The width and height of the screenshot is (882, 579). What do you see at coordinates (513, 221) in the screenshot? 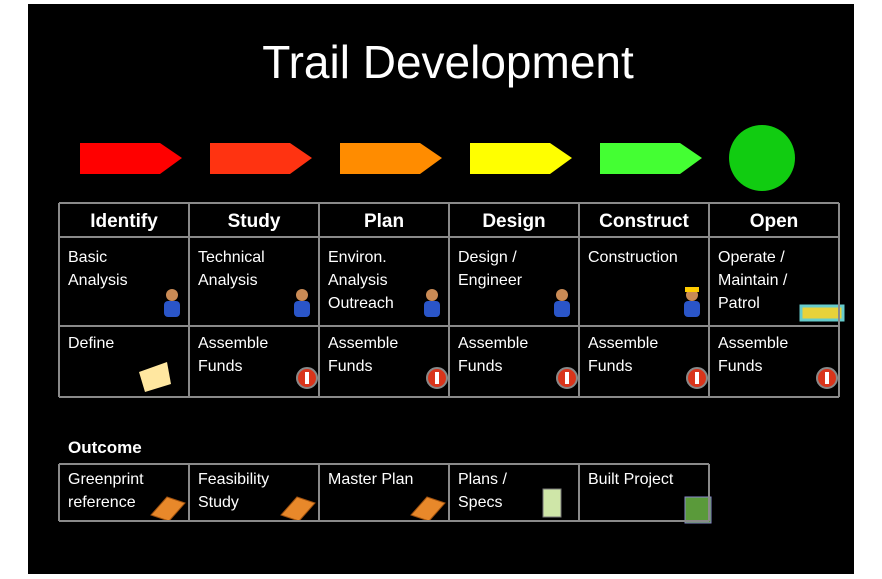
I see `phase-header: Design` at bounding box center [513, 221].